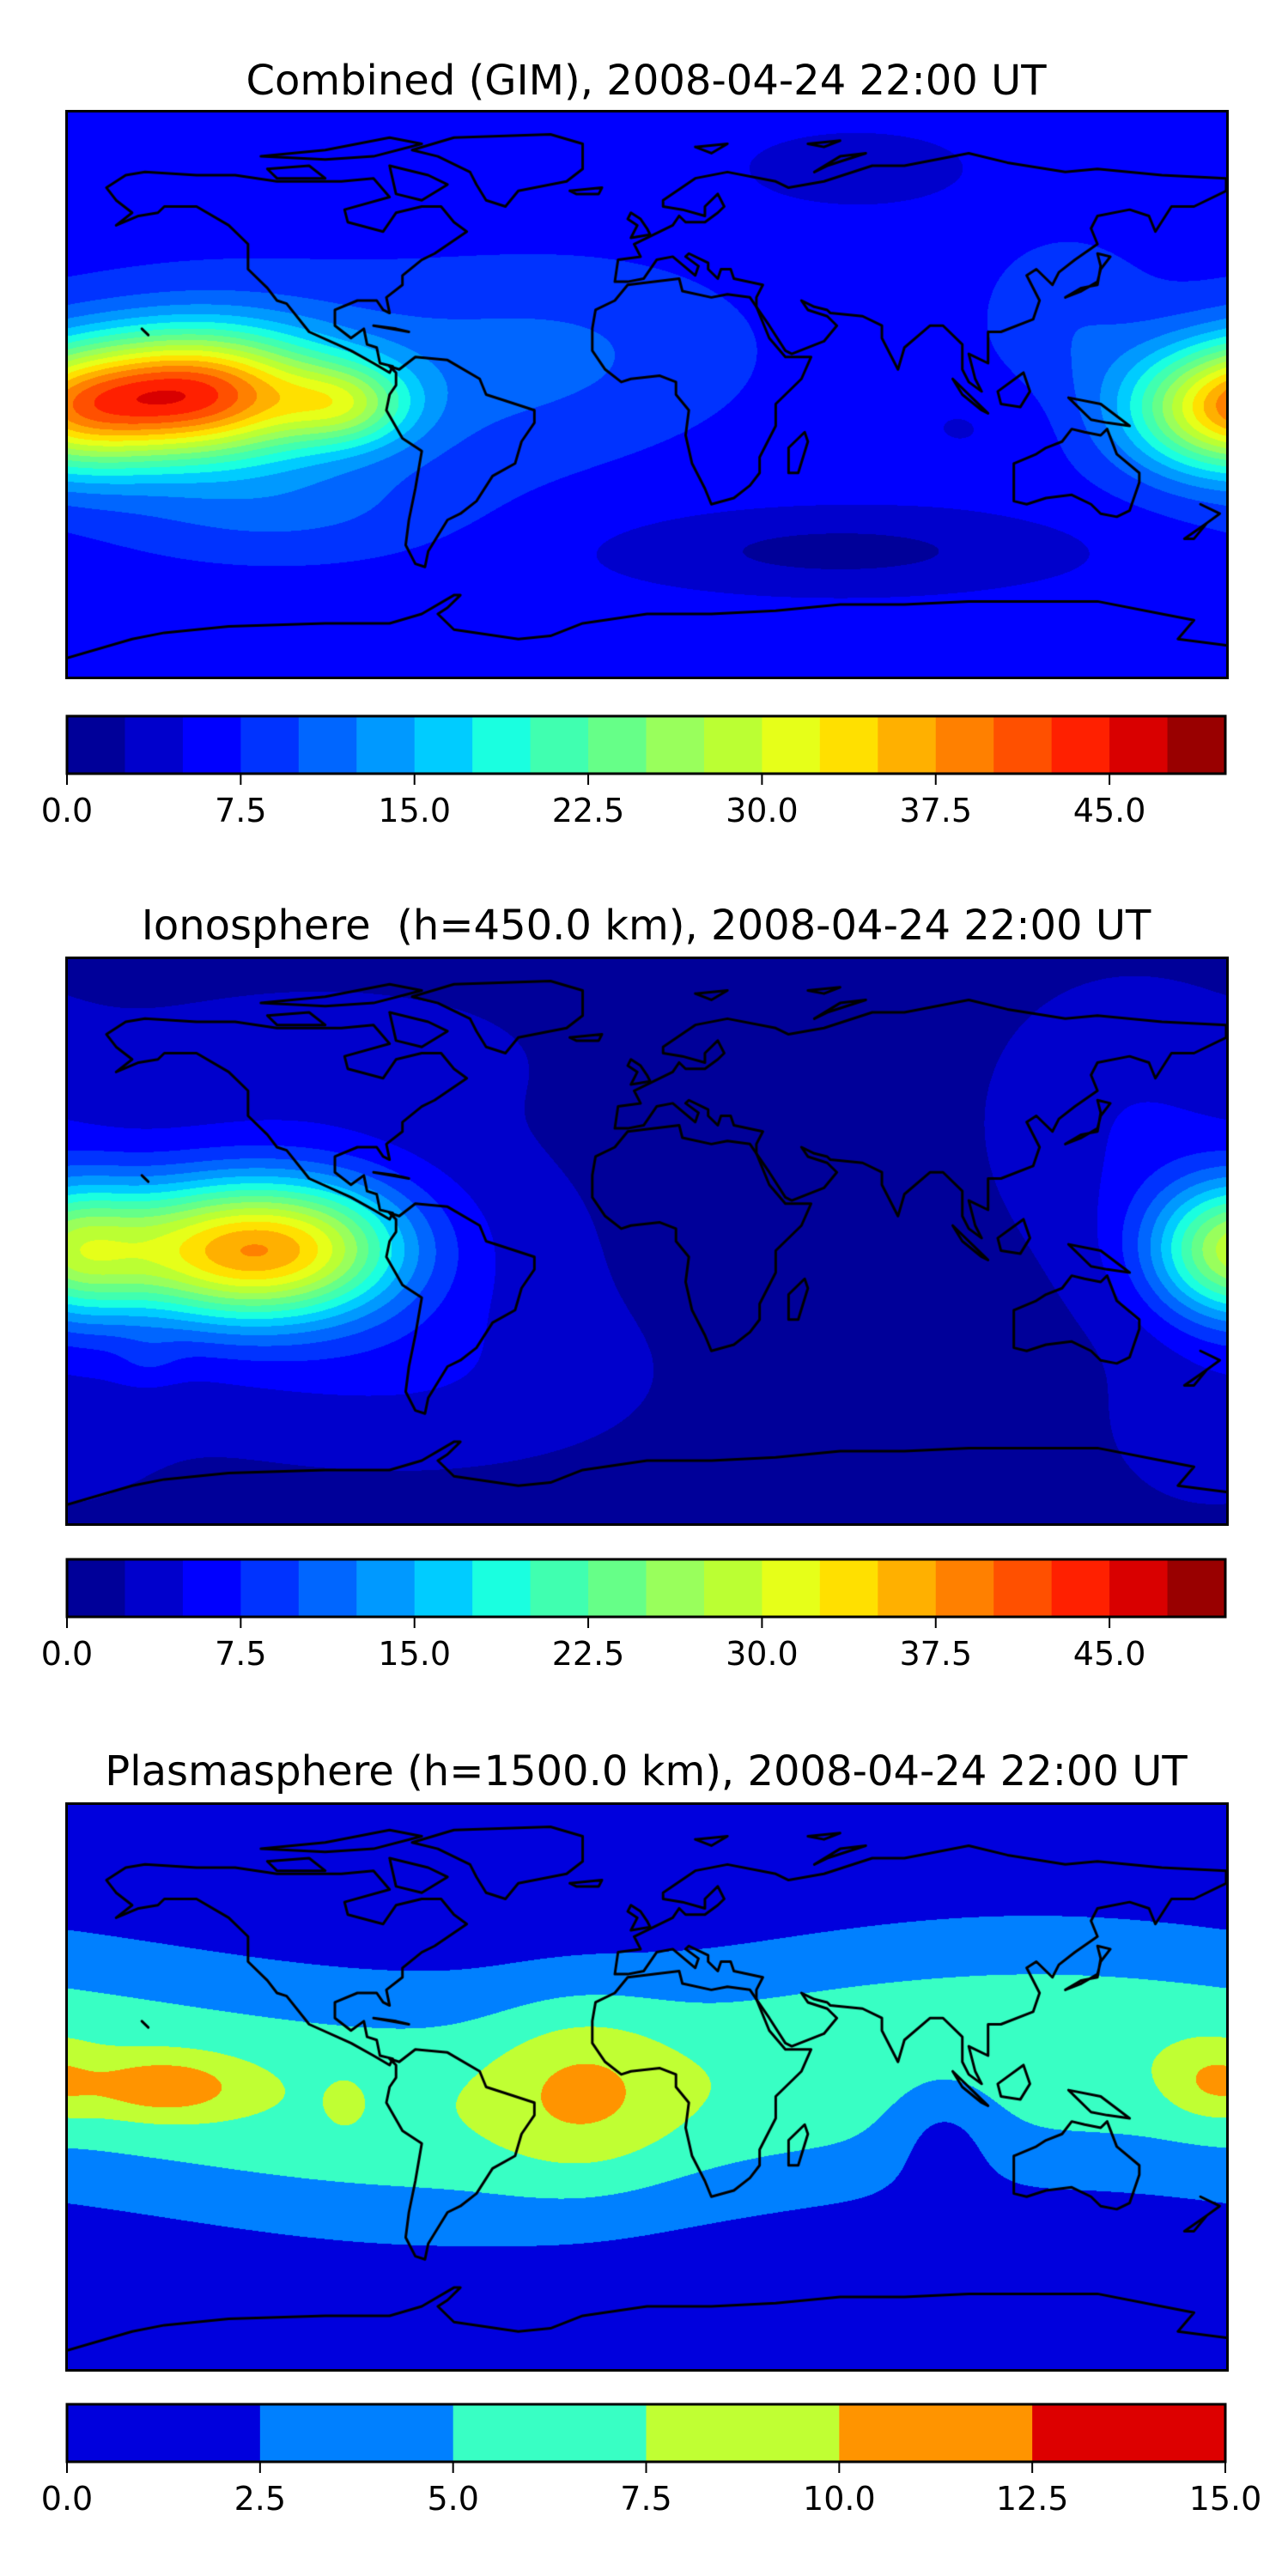 The image size is (1288, 2576). I want to click on colorbar-tick-label: 12.5, so click(1032, 2499).